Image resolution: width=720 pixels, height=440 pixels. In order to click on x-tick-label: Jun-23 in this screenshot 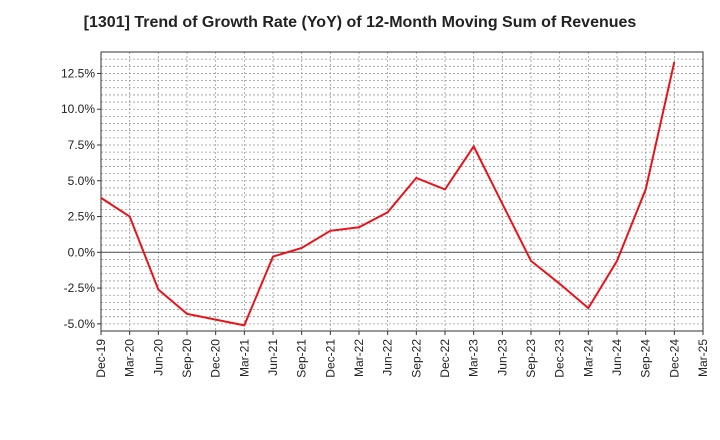, I will do `click(502, 357)`.